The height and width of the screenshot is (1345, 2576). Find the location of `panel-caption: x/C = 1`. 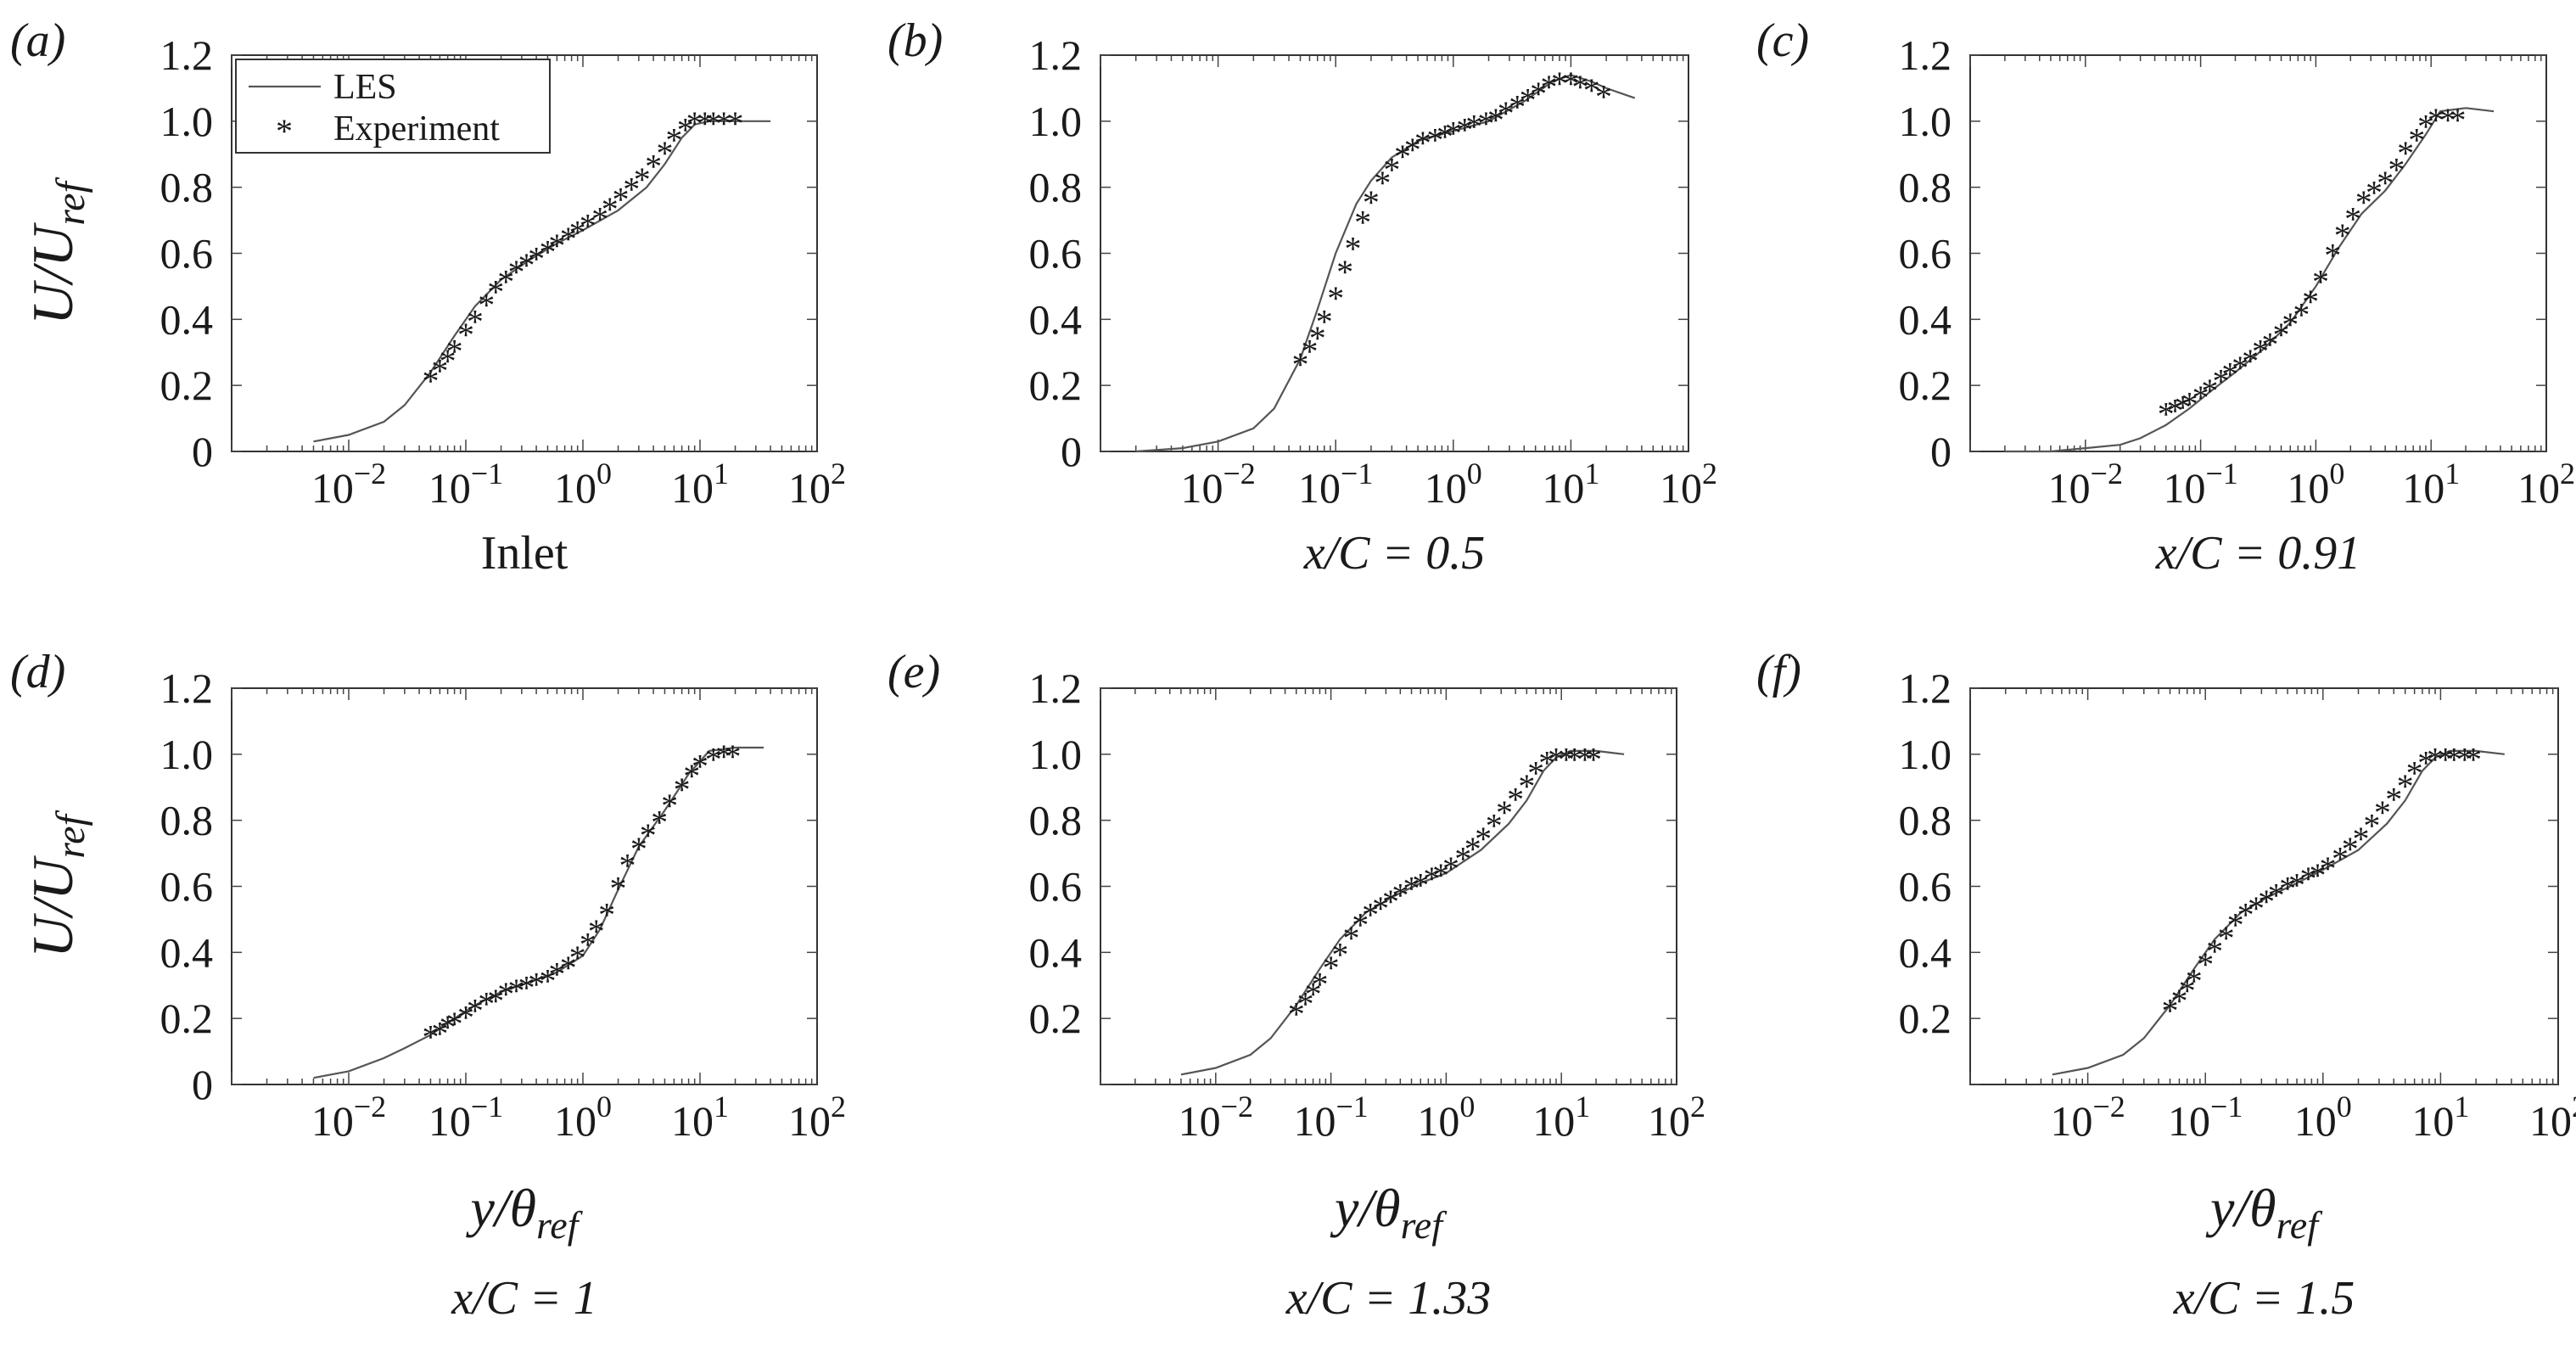

panel-caption: x/C = 1 is located at coordinates (524, 1298).